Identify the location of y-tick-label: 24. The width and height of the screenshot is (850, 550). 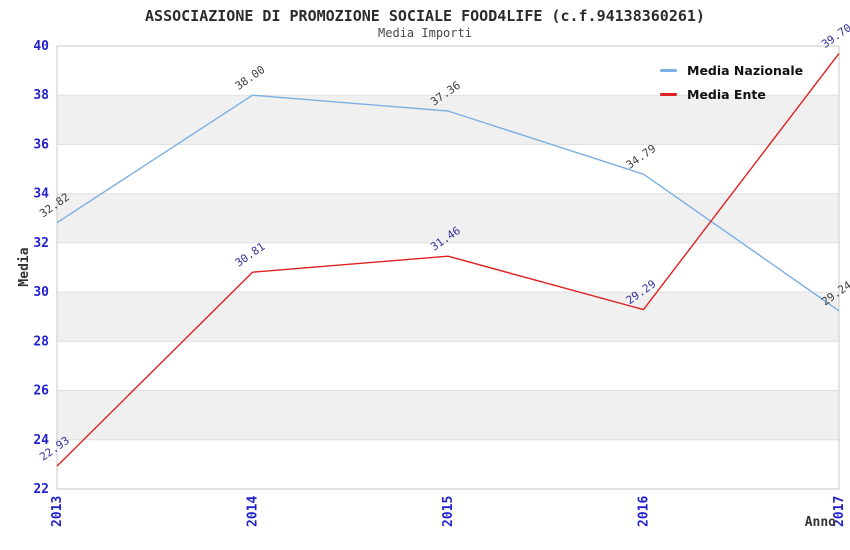
(41, 440).